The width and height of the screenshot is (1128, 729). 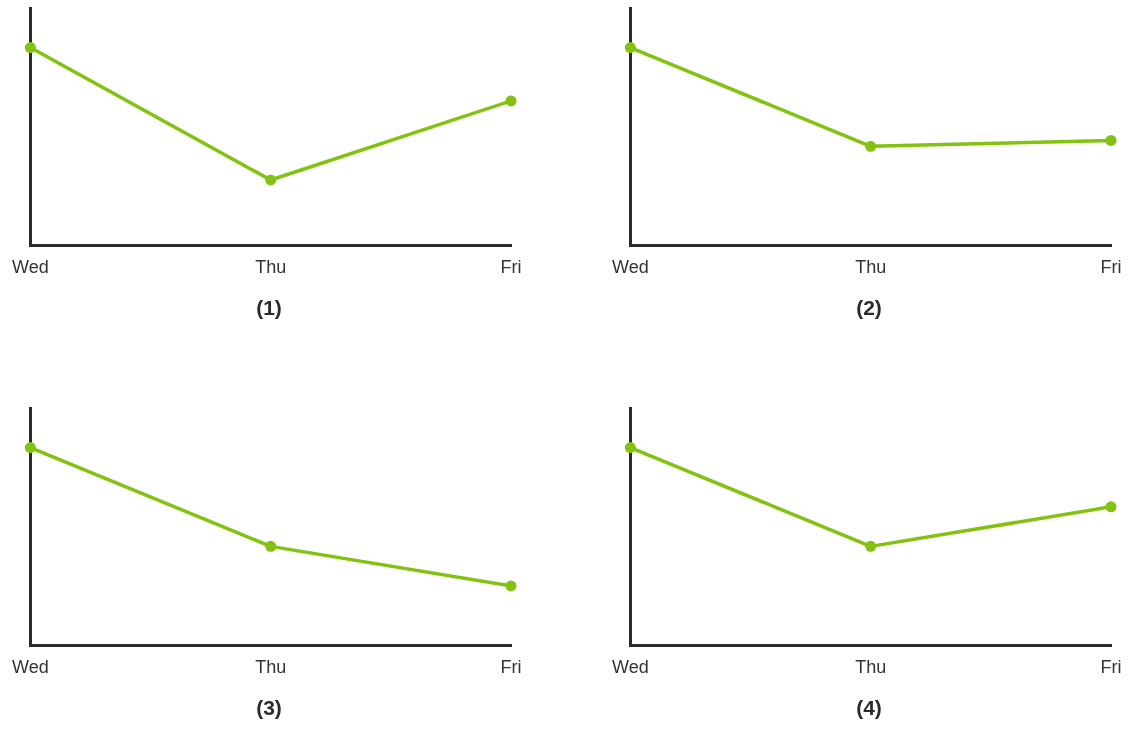 I want to click on text: (4), so click(x=869, y=708).